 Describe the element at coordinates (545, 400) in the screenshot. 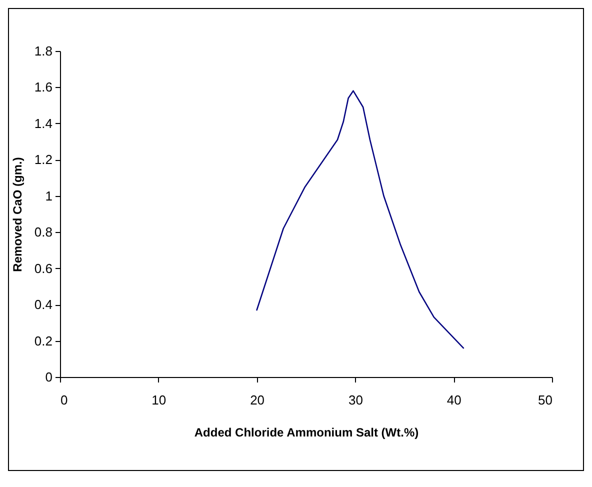

I see `x-tick-label: 50` at that location.